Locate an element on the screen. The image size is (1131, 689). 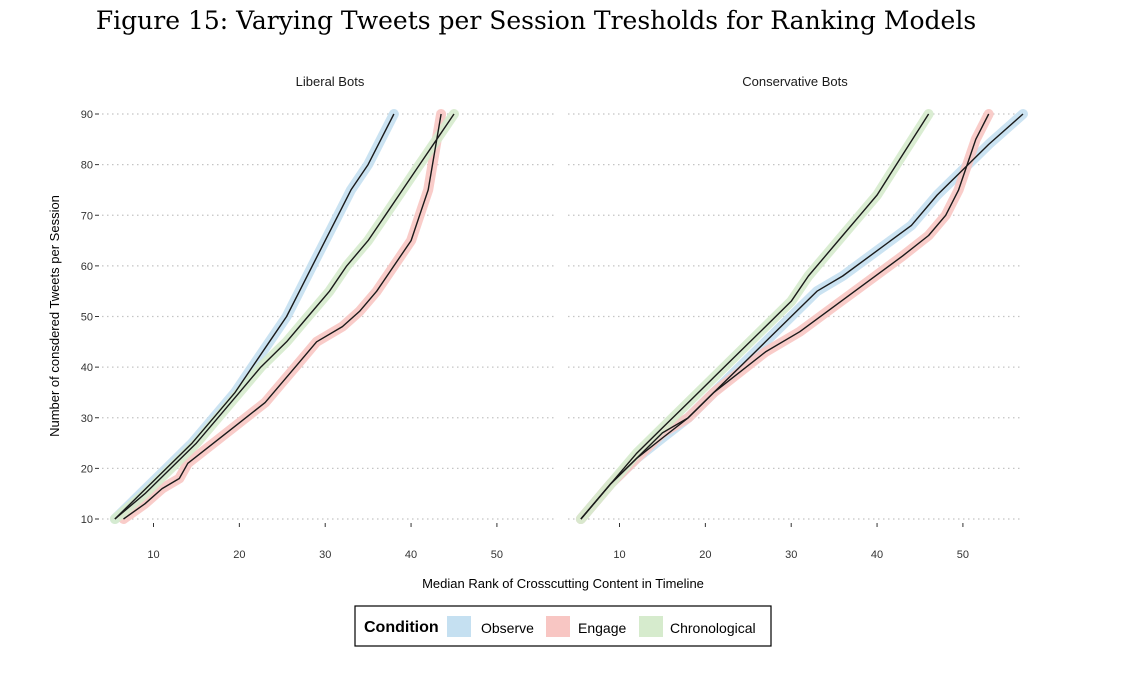
y-axis-label: Number of consdered Tweets per Session is located at coordinates (54, 316).